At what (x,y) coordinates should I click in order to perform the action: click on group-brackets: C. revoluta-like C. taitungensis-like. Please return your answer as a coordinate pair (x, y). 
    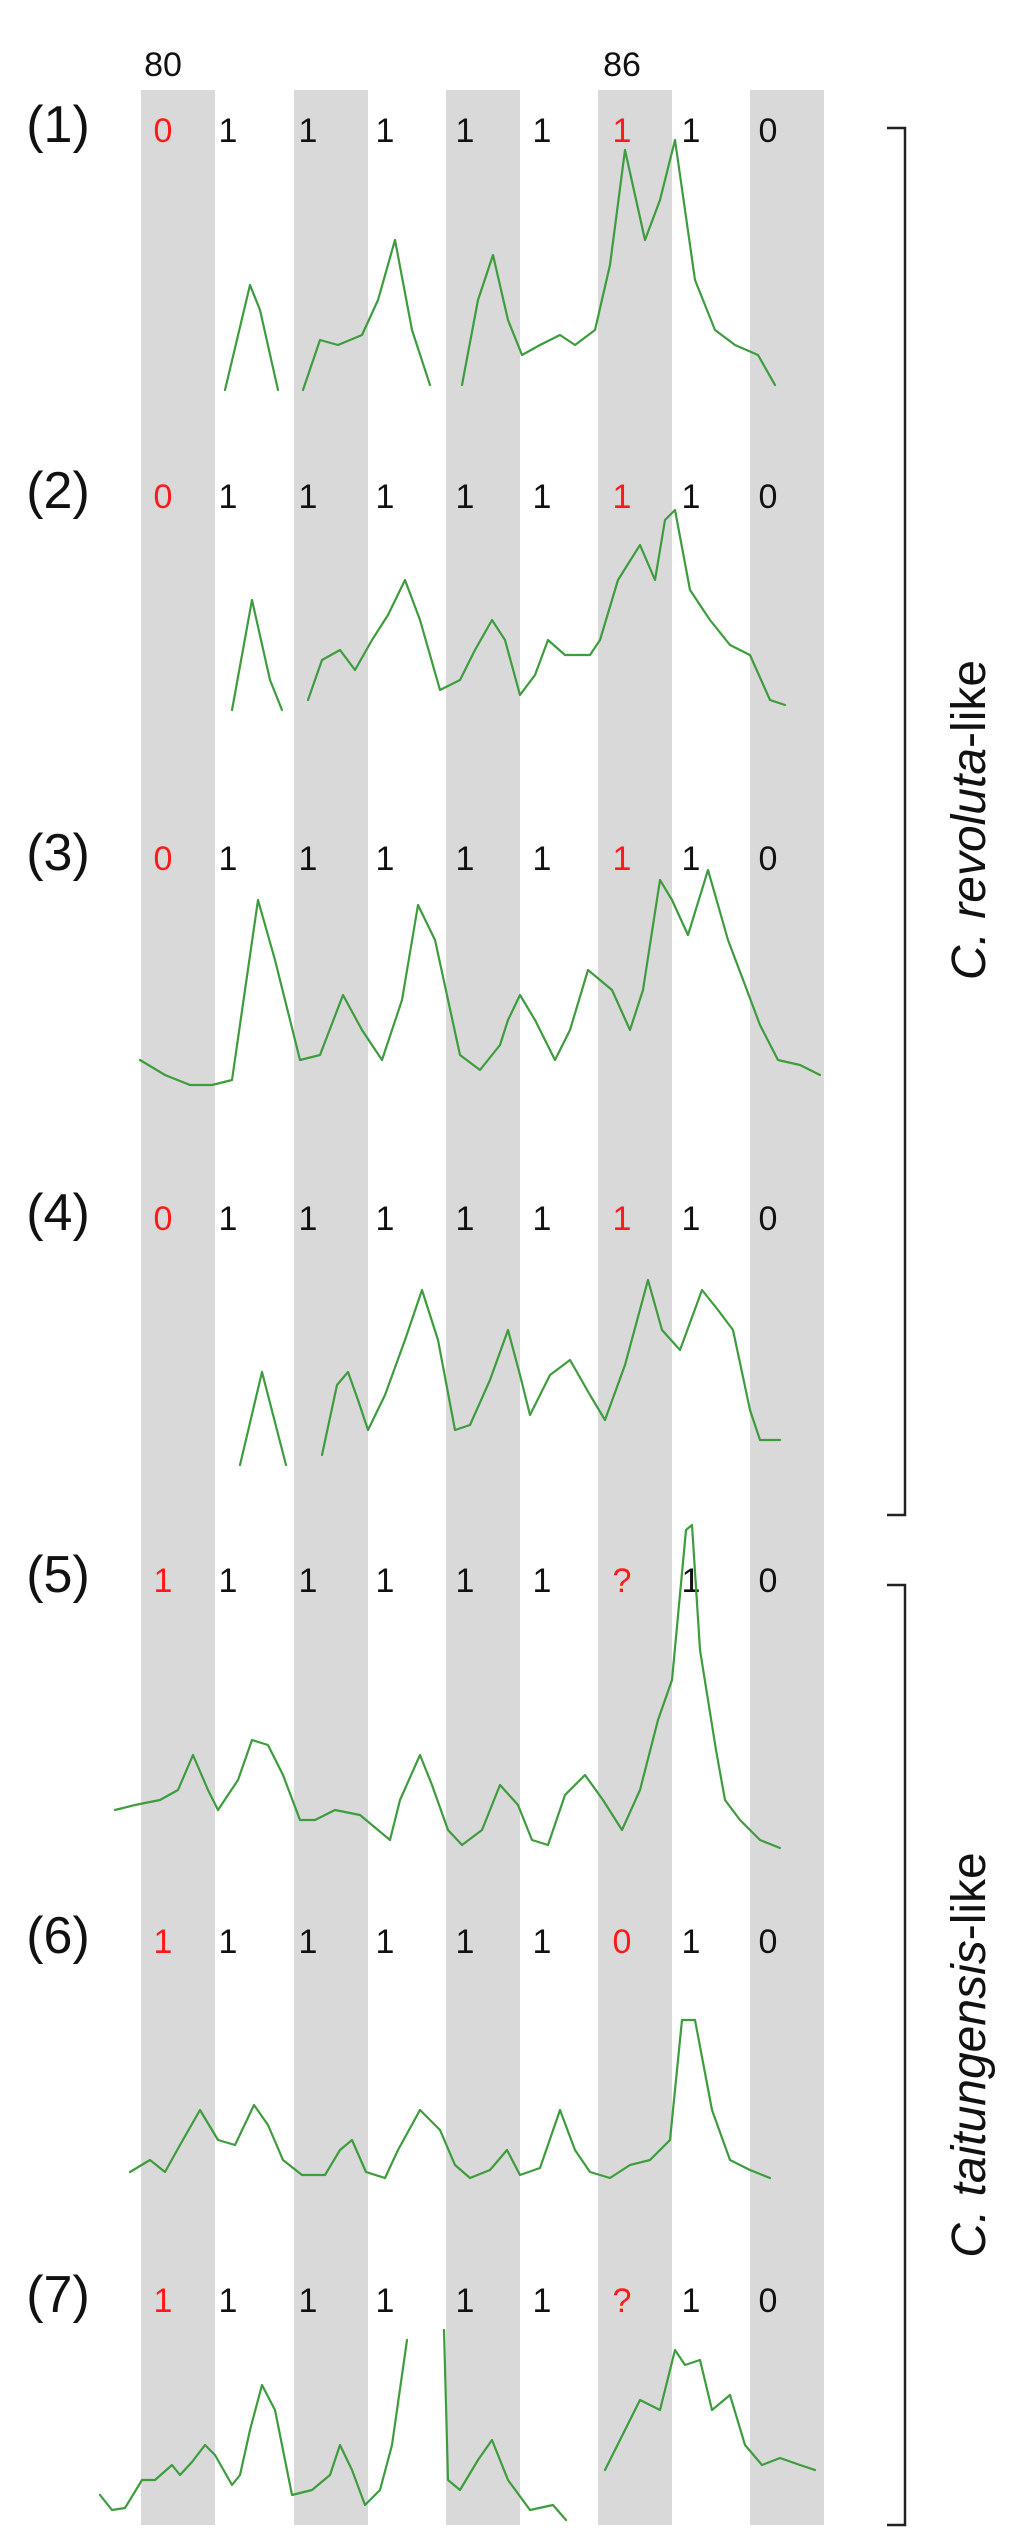
    Looking at the image, I should click on (941, 1326).